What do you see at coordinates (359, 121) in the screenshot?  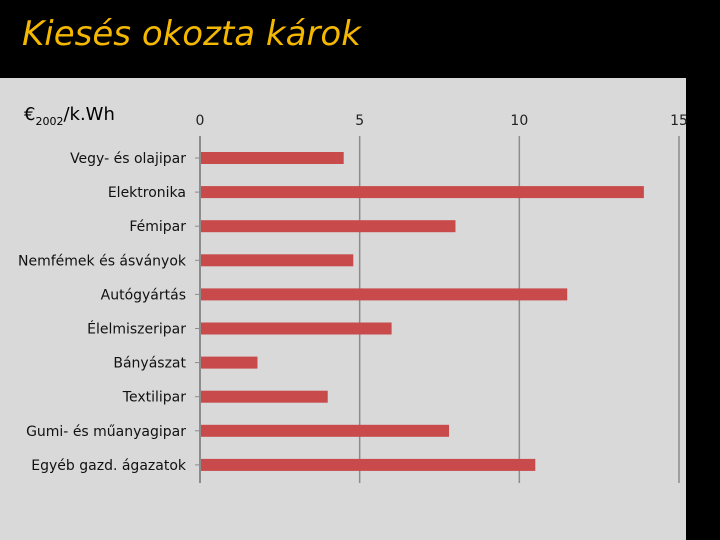 I see `x-tick-label-1: 5` at bounding box center [359, 121].